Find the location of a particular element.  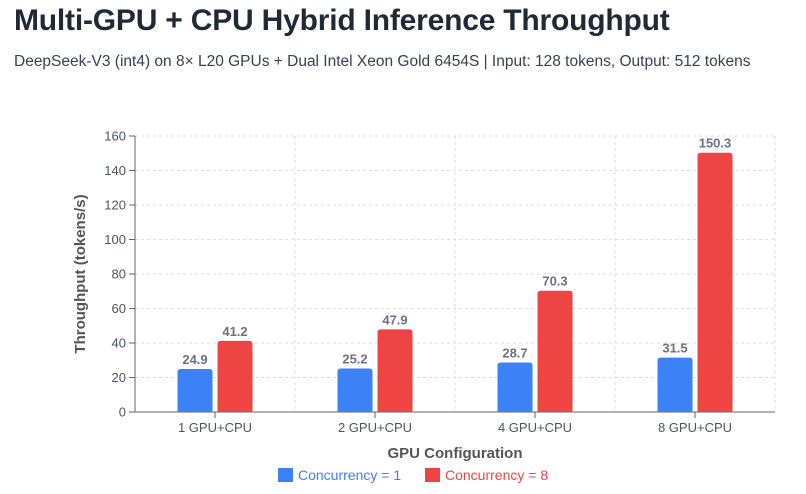

x-tick-label: 1 GPU+CPU is located at coordinates (215, 427).